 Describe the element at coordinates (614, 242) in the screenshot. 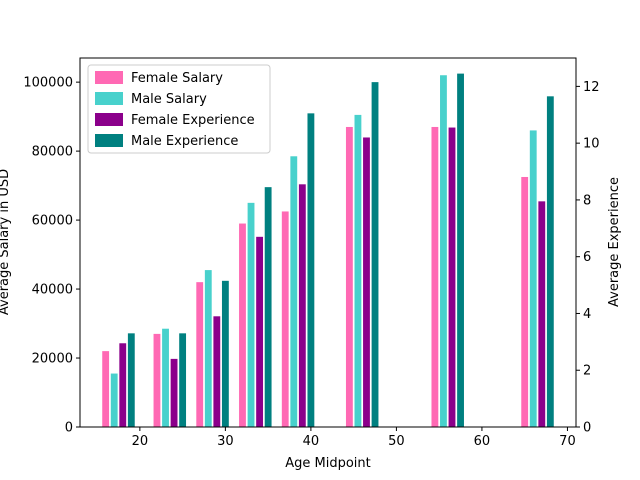

I see `y-axis-right-label: Average Experience` at that location.